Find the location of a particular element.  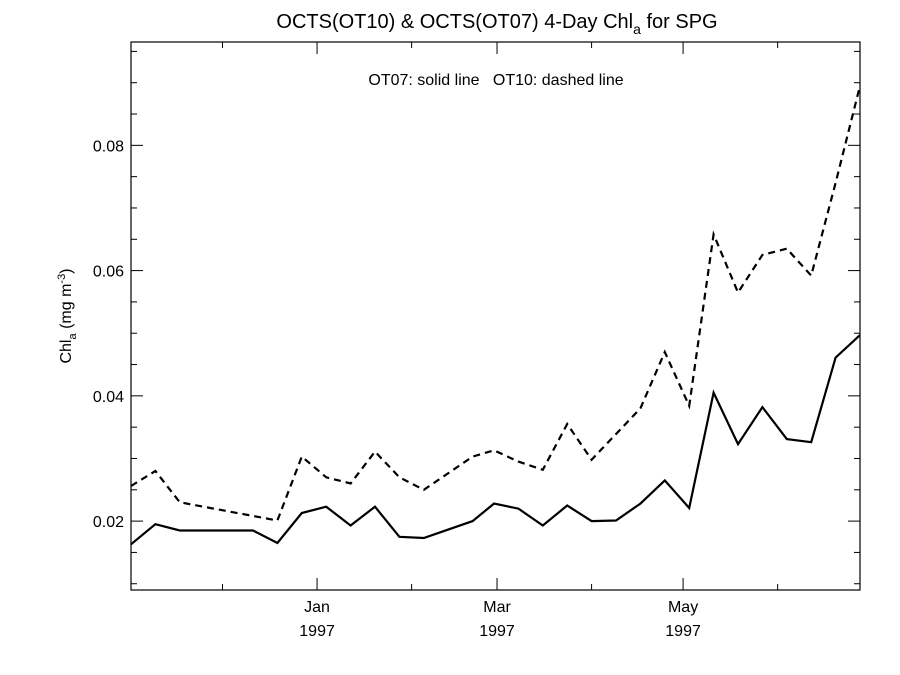

chart-title-suffix: for SPG is located at coordinates (679, 22).